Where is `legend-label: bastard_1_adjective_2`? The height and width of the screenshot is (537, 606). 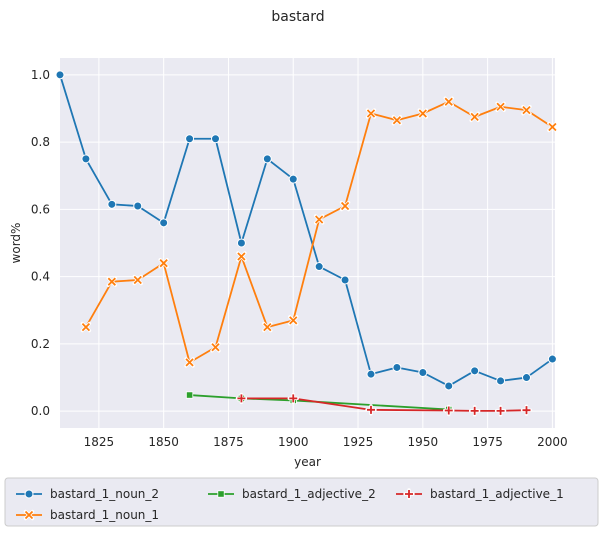
legend-label: bastard_1_adjective_2 is located at coordinates (309, 494).